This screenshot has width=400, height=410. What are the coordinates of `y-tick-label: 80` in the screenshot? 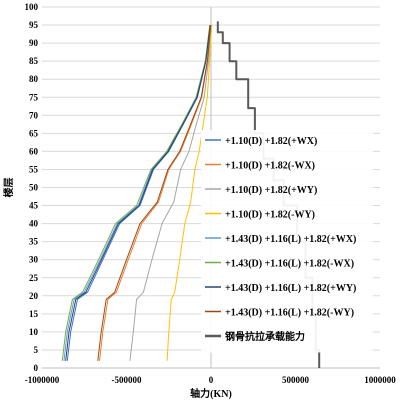 It's located at (34, 79).